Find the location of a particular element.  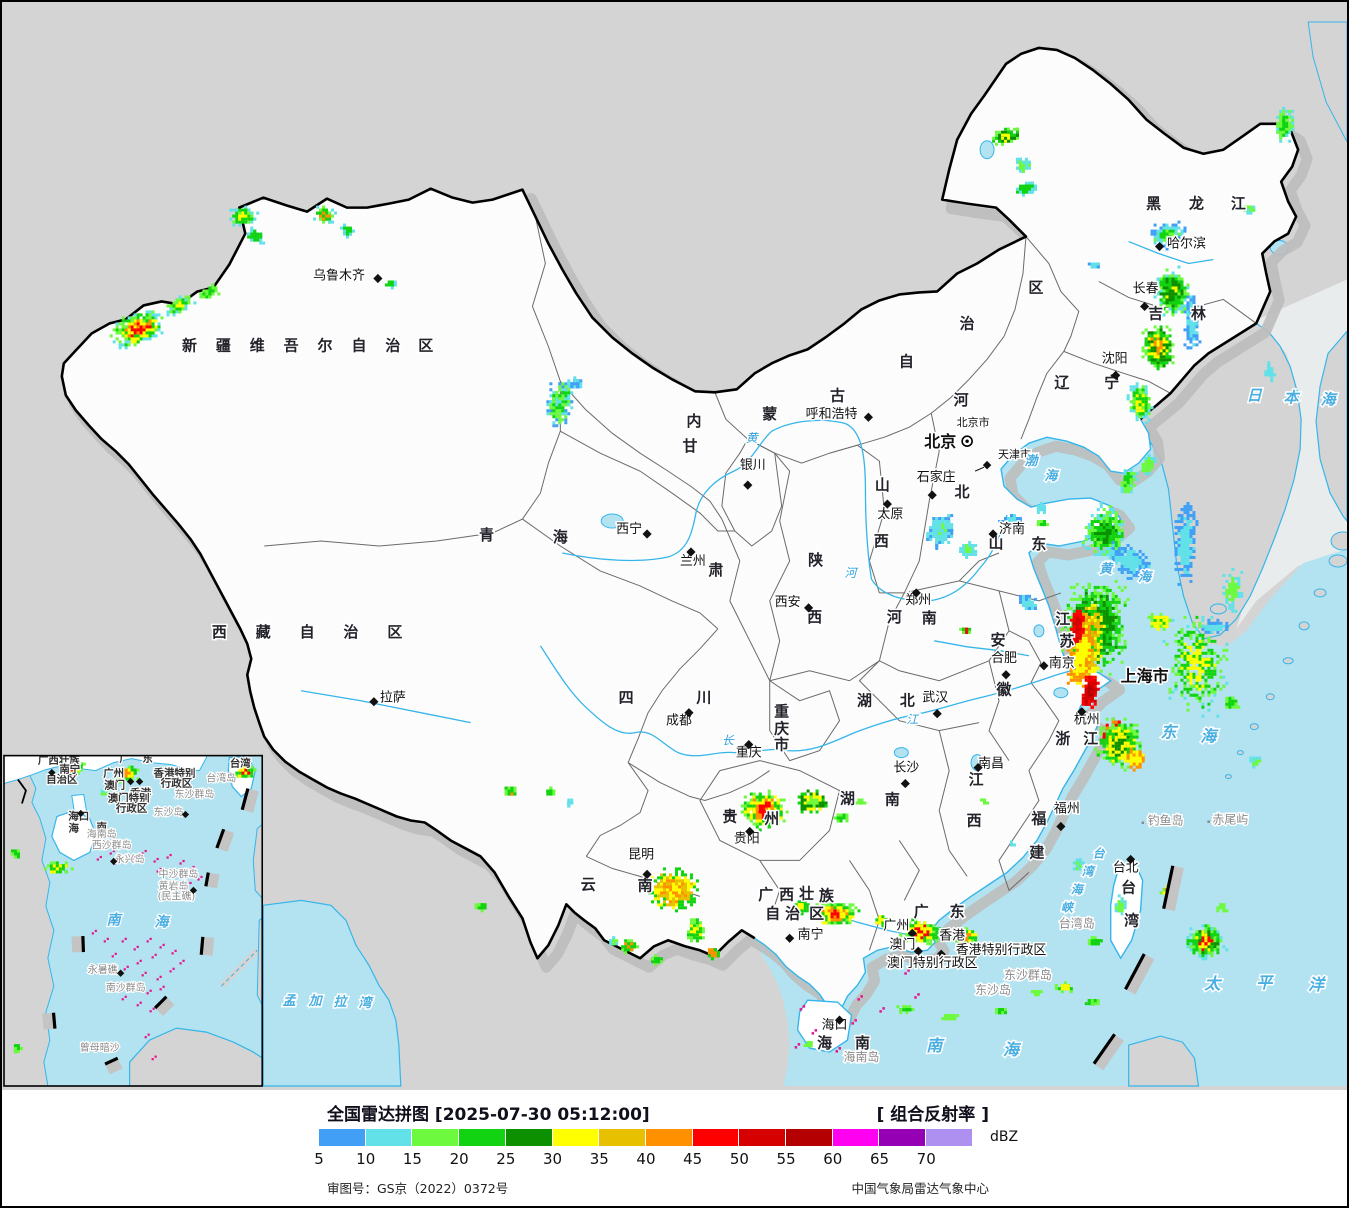

scale-tick-label: 70 is located at coordinates (926, 1159).